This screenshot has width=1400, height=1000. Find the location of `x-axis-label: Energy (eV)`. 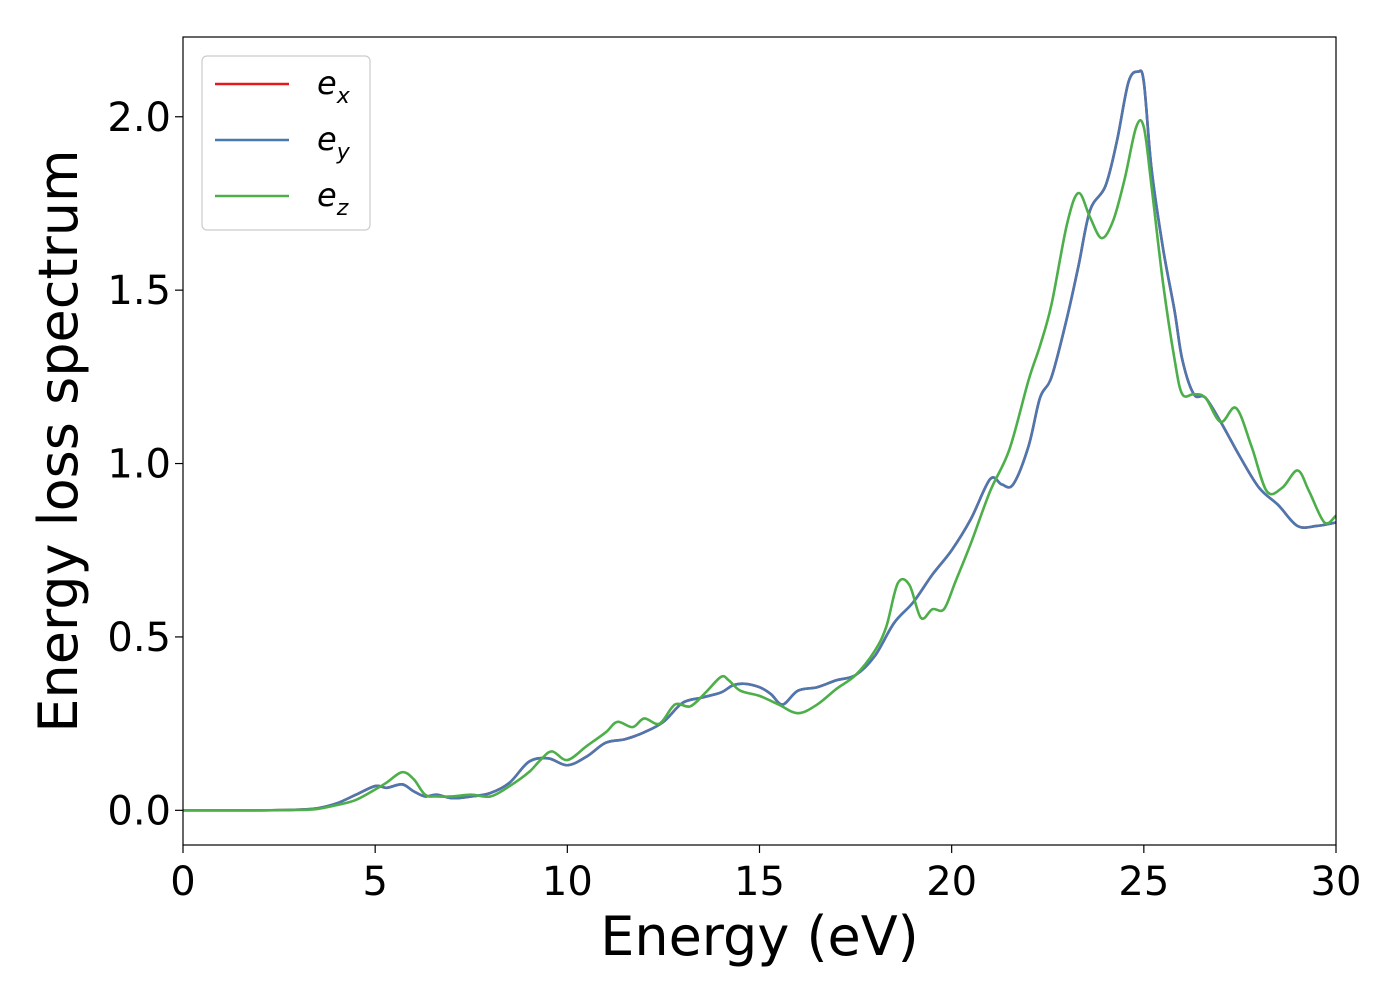

x-axis-label: Energy (eV) is located at coordinates (759, 936).